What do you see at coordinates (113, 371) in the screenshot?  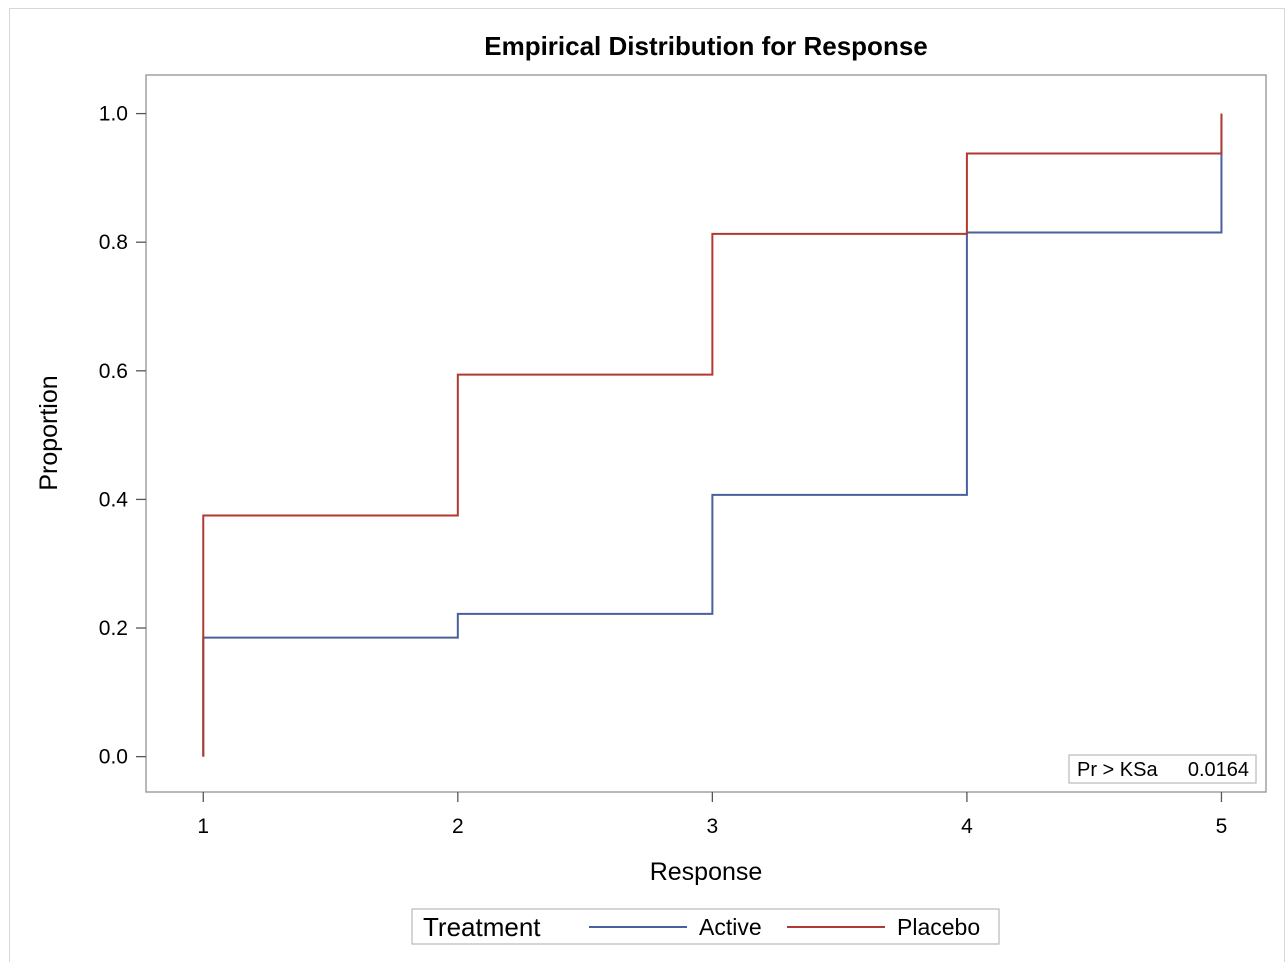 I see `y-tick-label: 0.6` at bounding box center [113, 371].